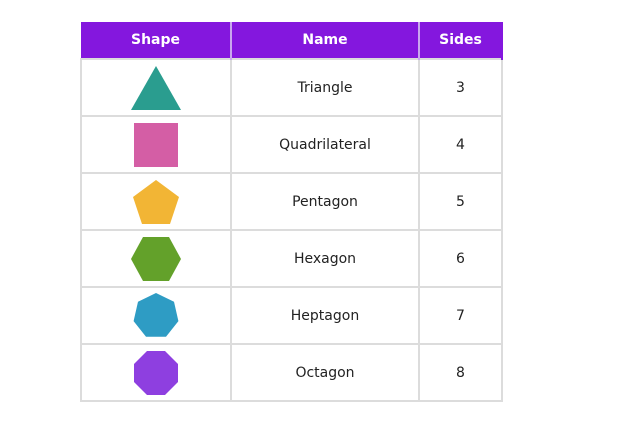 Image resolution: width=624 pixels, height=427 pixels. Describe the element at coordinates (460, 201) in the screenshot. I see `sides-cell: 5` at that location.